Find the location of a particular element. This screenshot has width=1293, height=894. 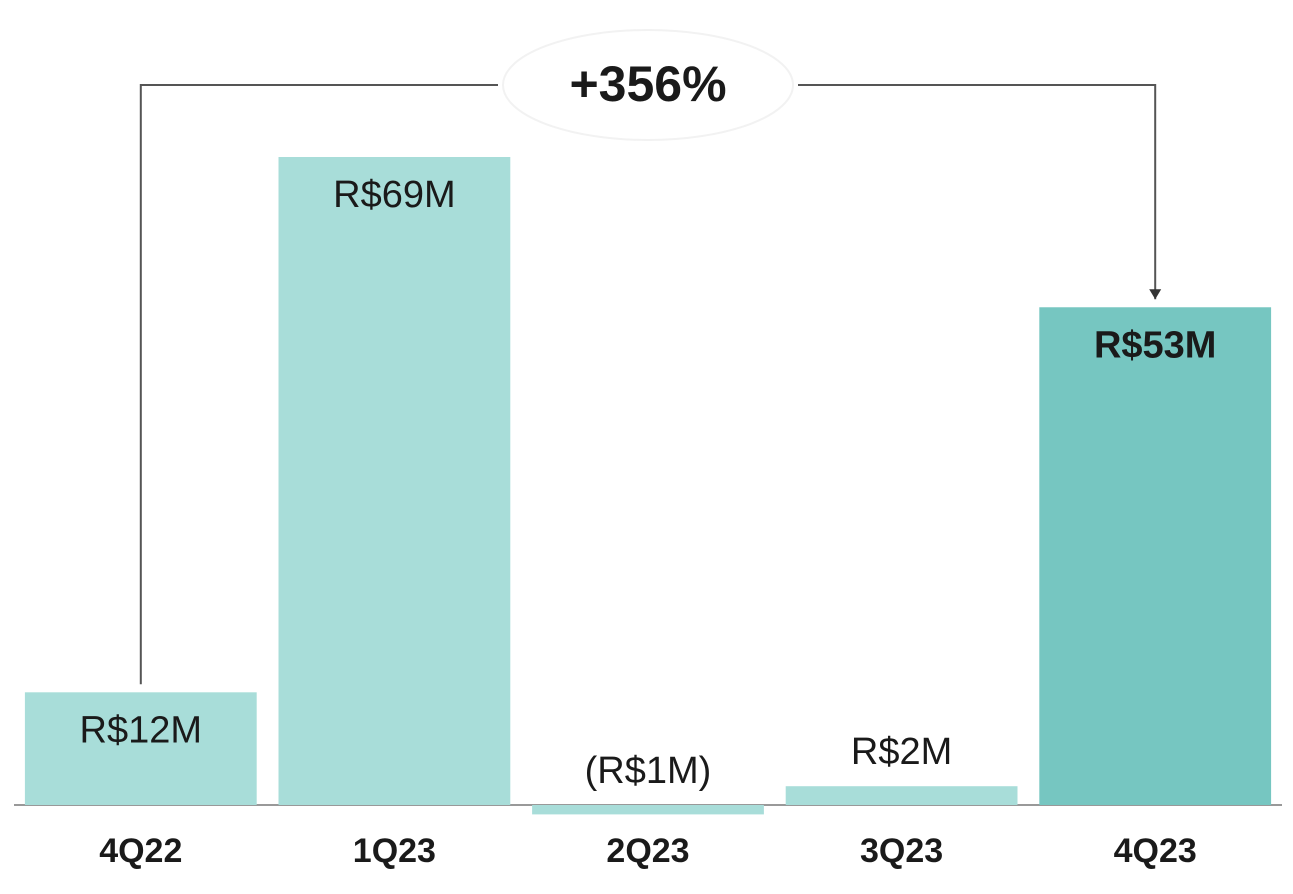

x-tick-label: 3Q23 is located at coordinates (901, 851).